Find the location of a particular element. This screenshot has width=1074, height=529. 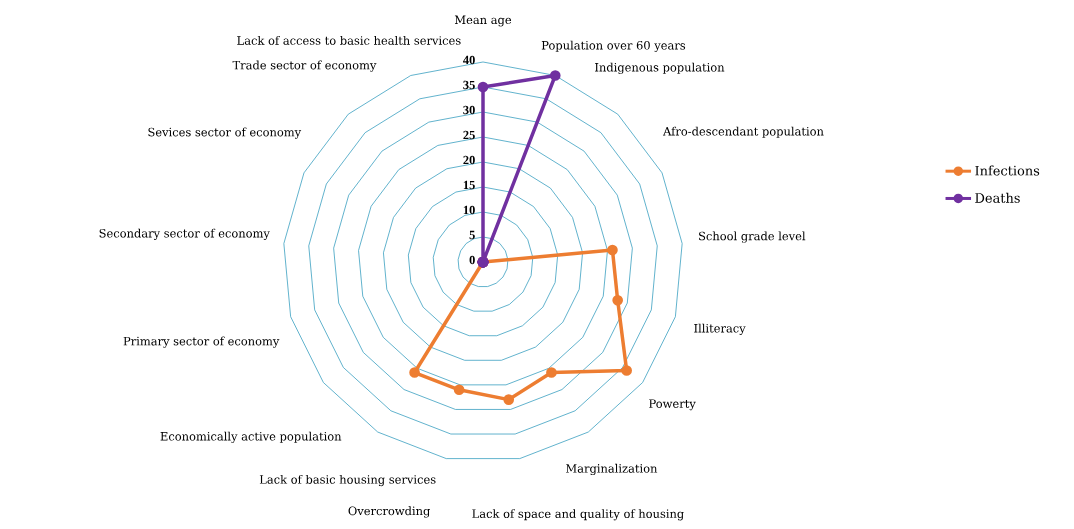

spoke-label: Lack of space and quality of housing is located at coordinates (578, 515).